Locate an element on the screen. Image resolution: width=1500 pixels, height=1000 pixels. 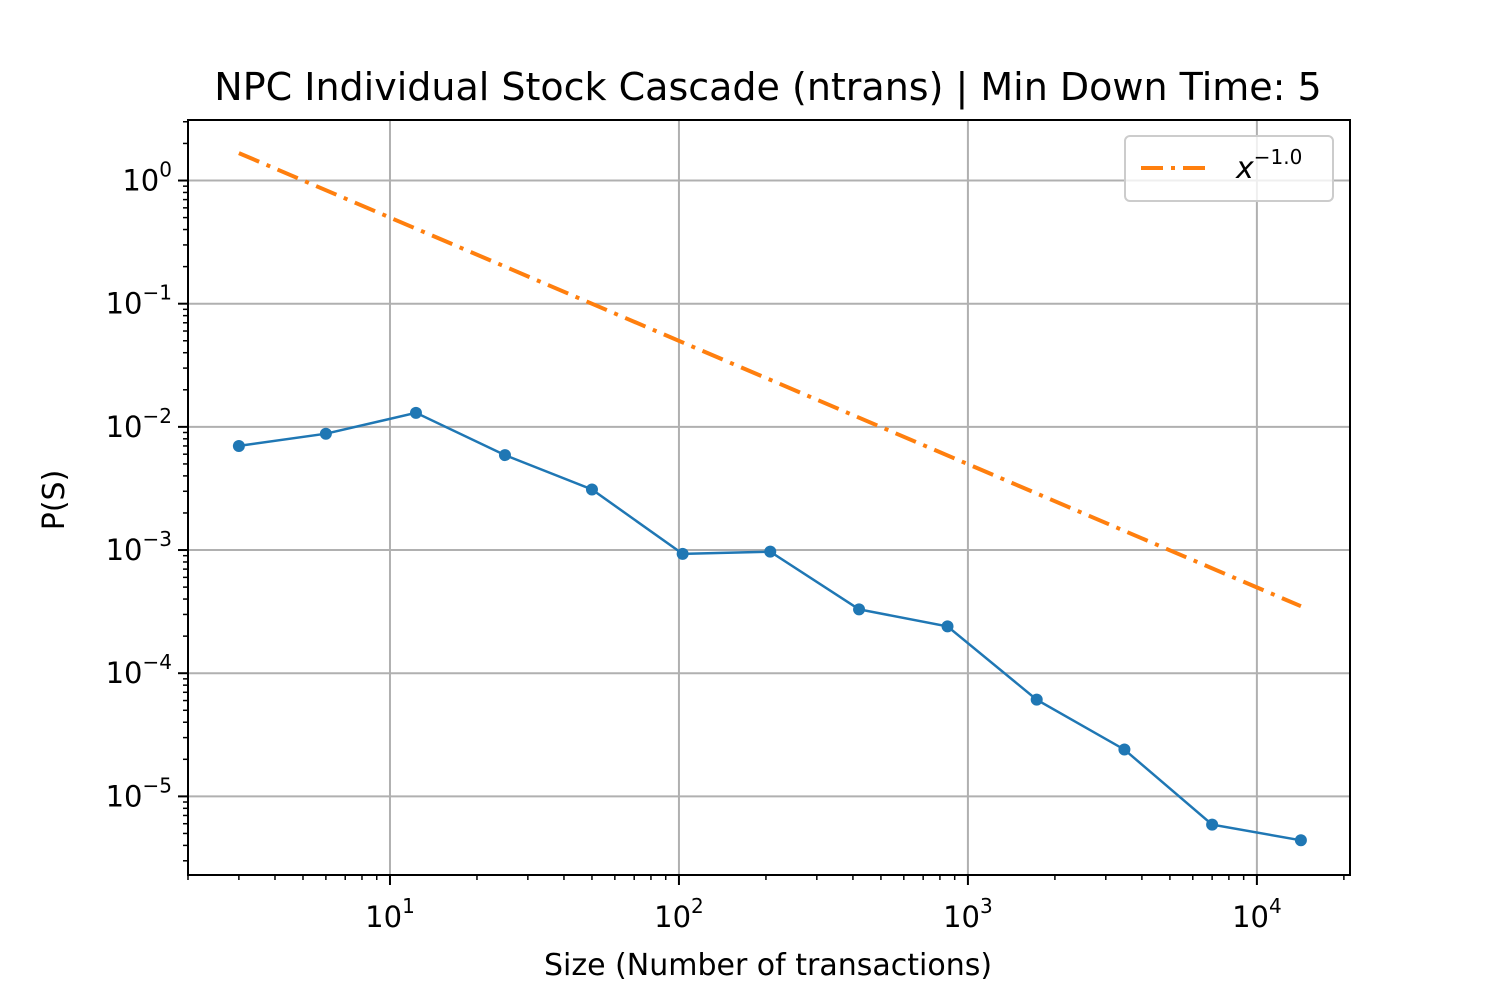
y-tick-label: 10⁻² is located at coordinates (139, 424).